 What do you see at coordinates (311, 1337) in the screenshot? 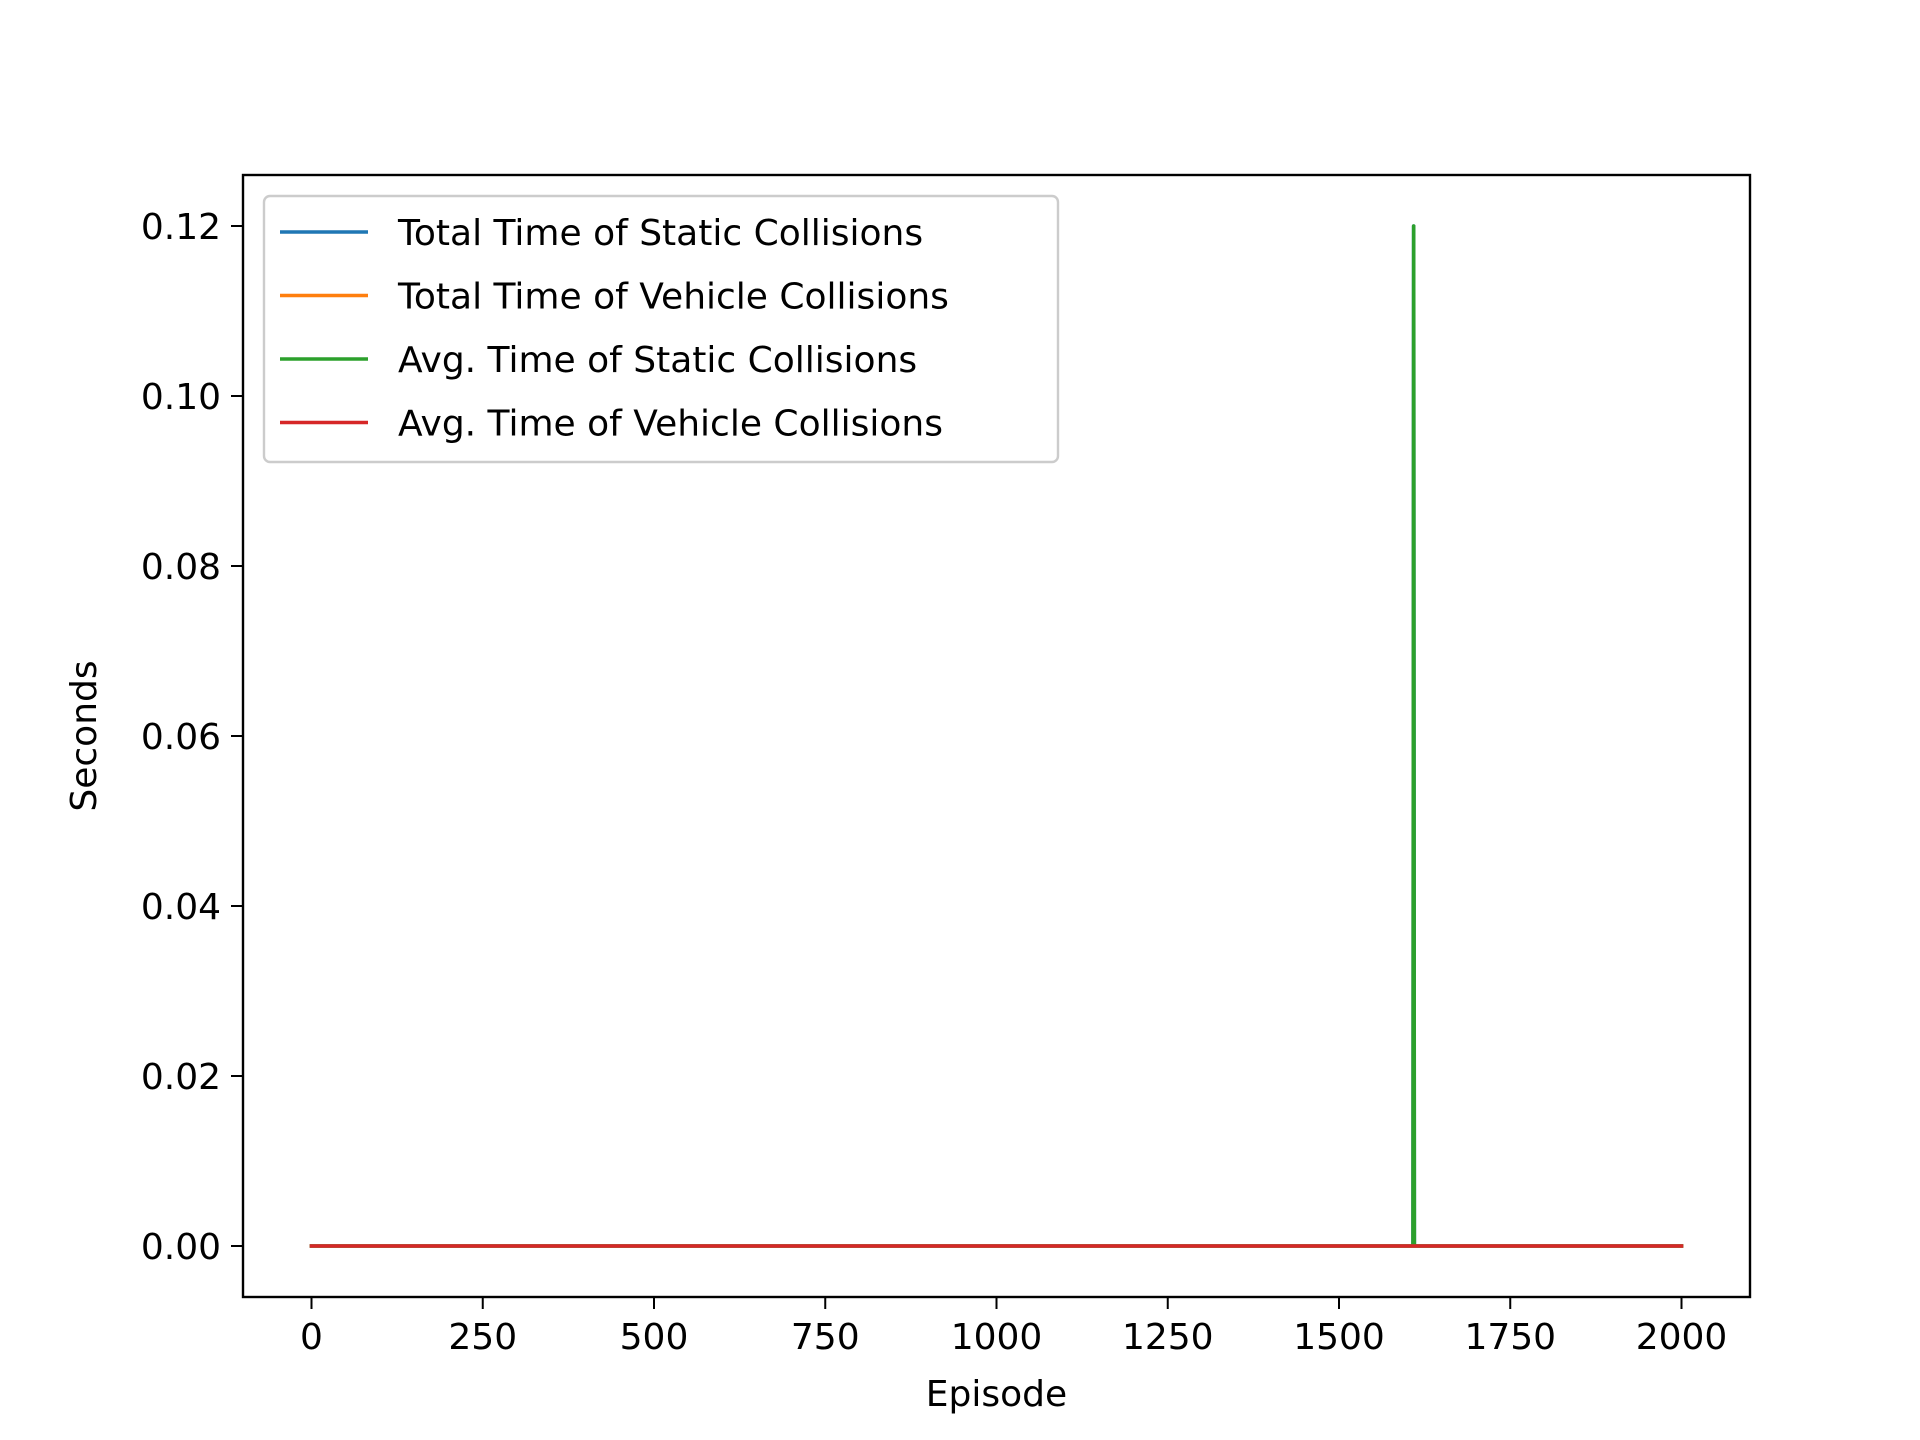
I see `x-tick-label: 0` at bounding box center [311, 1337].